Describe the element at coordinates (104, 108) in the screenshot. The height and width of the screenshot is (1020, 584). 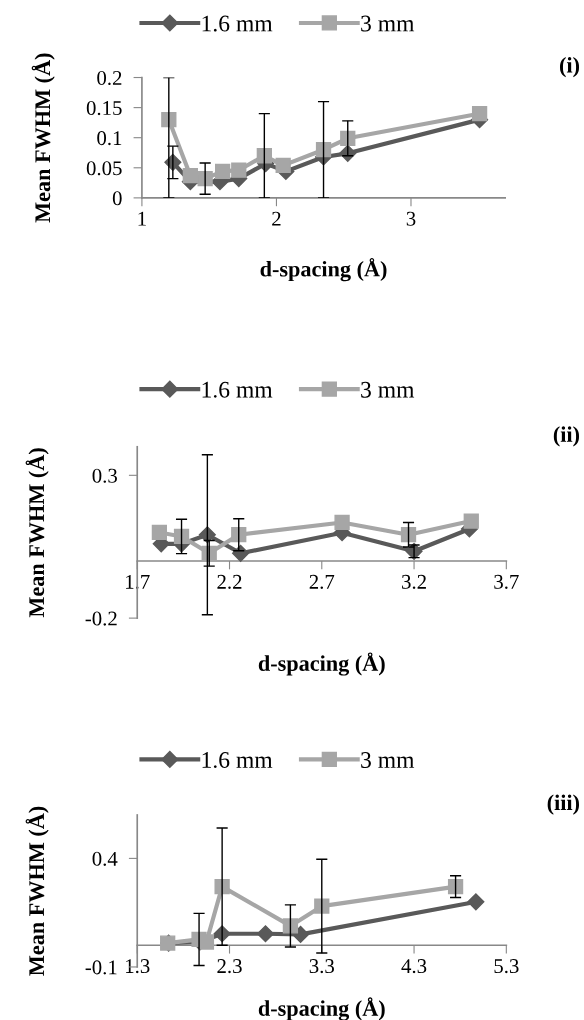
I see `y-tick-label: 0.15` at that location.